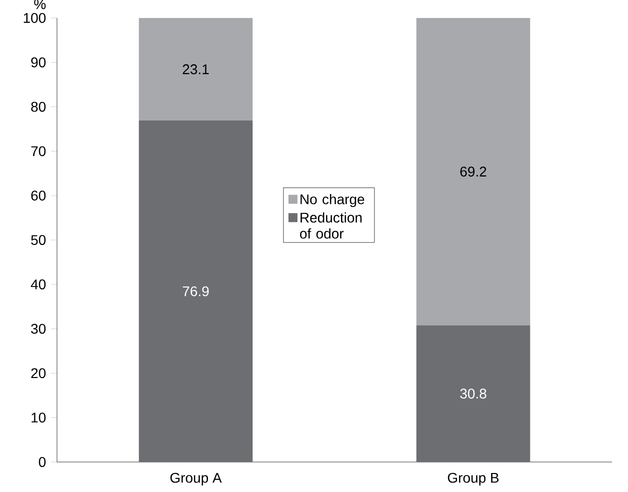 The height and width of the screenshot is (492, 628). What do you see at coordinates (196, 479) in the screenshot?
I see `x-tick-label: Group A` at bounding box center [196, 479].